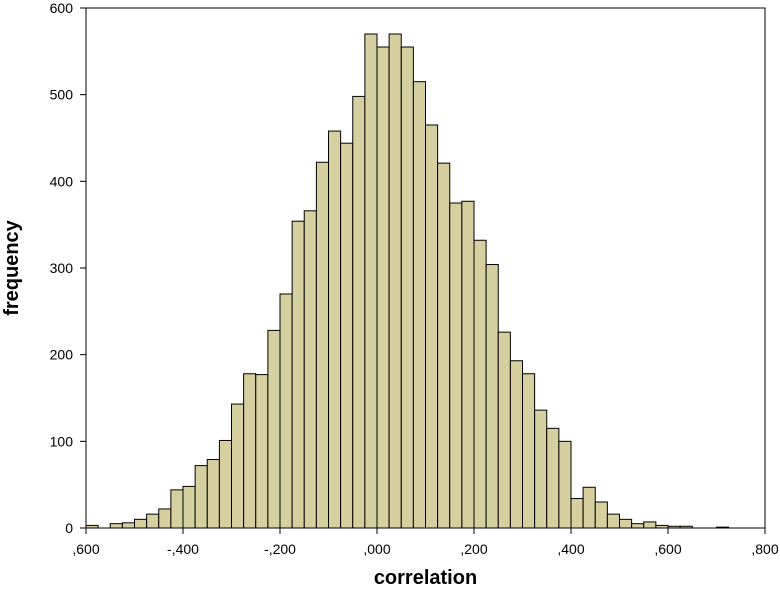 This screenshot has width=780, height=593. I want to click on x-axis-title: correlation, so click(425, 578).